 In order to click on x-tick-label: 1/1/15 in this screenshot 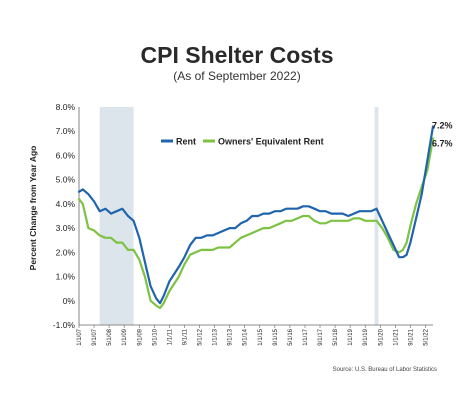, I will do `click(261, 336)`.